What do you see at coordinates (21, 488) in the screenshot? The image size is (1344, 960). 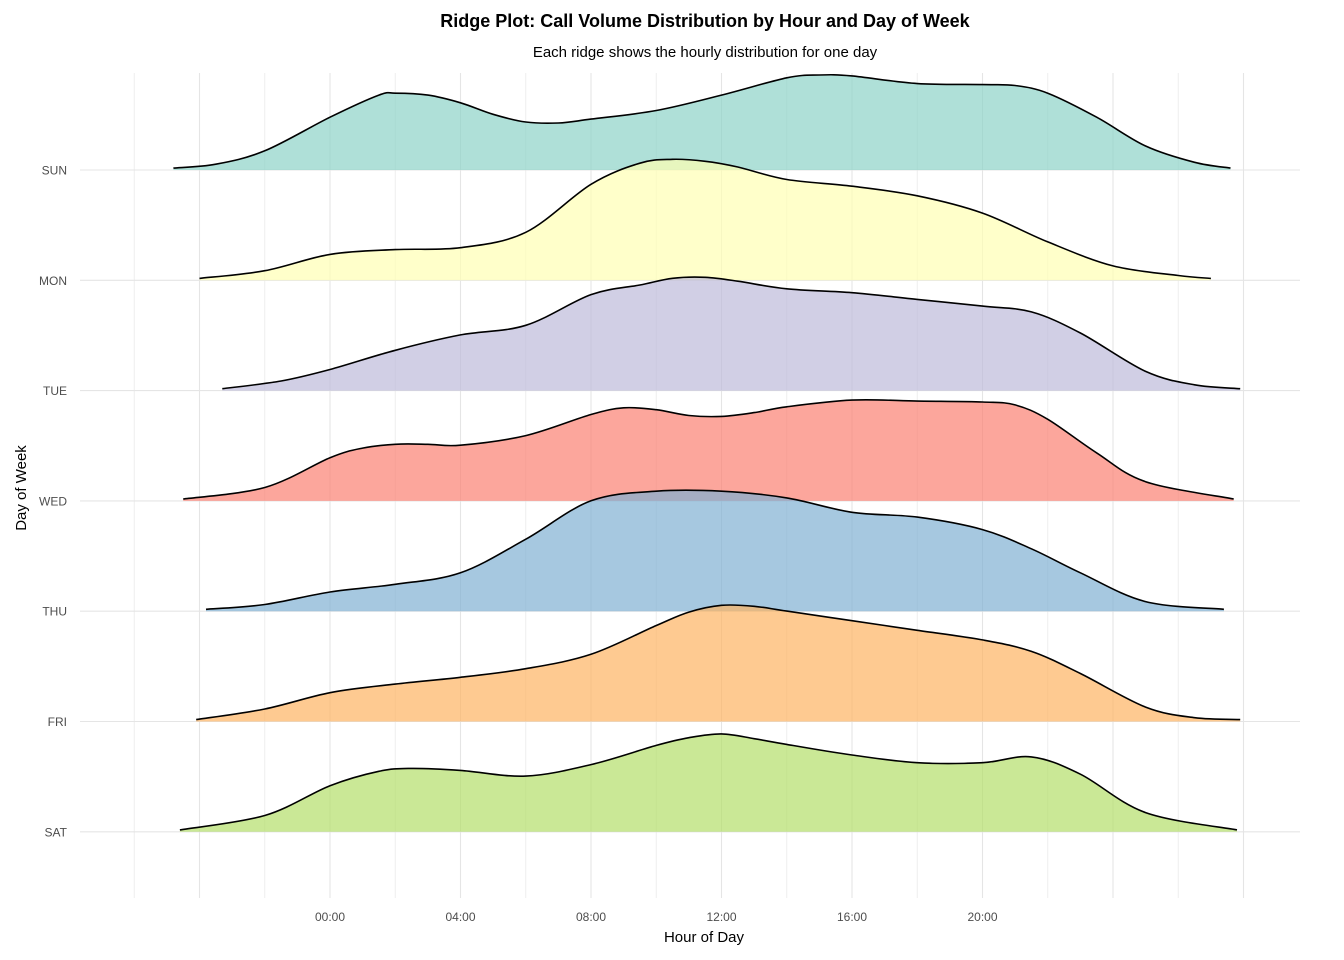 I see `y-axis-title: Day of Week` at bounding box center [21, 488].